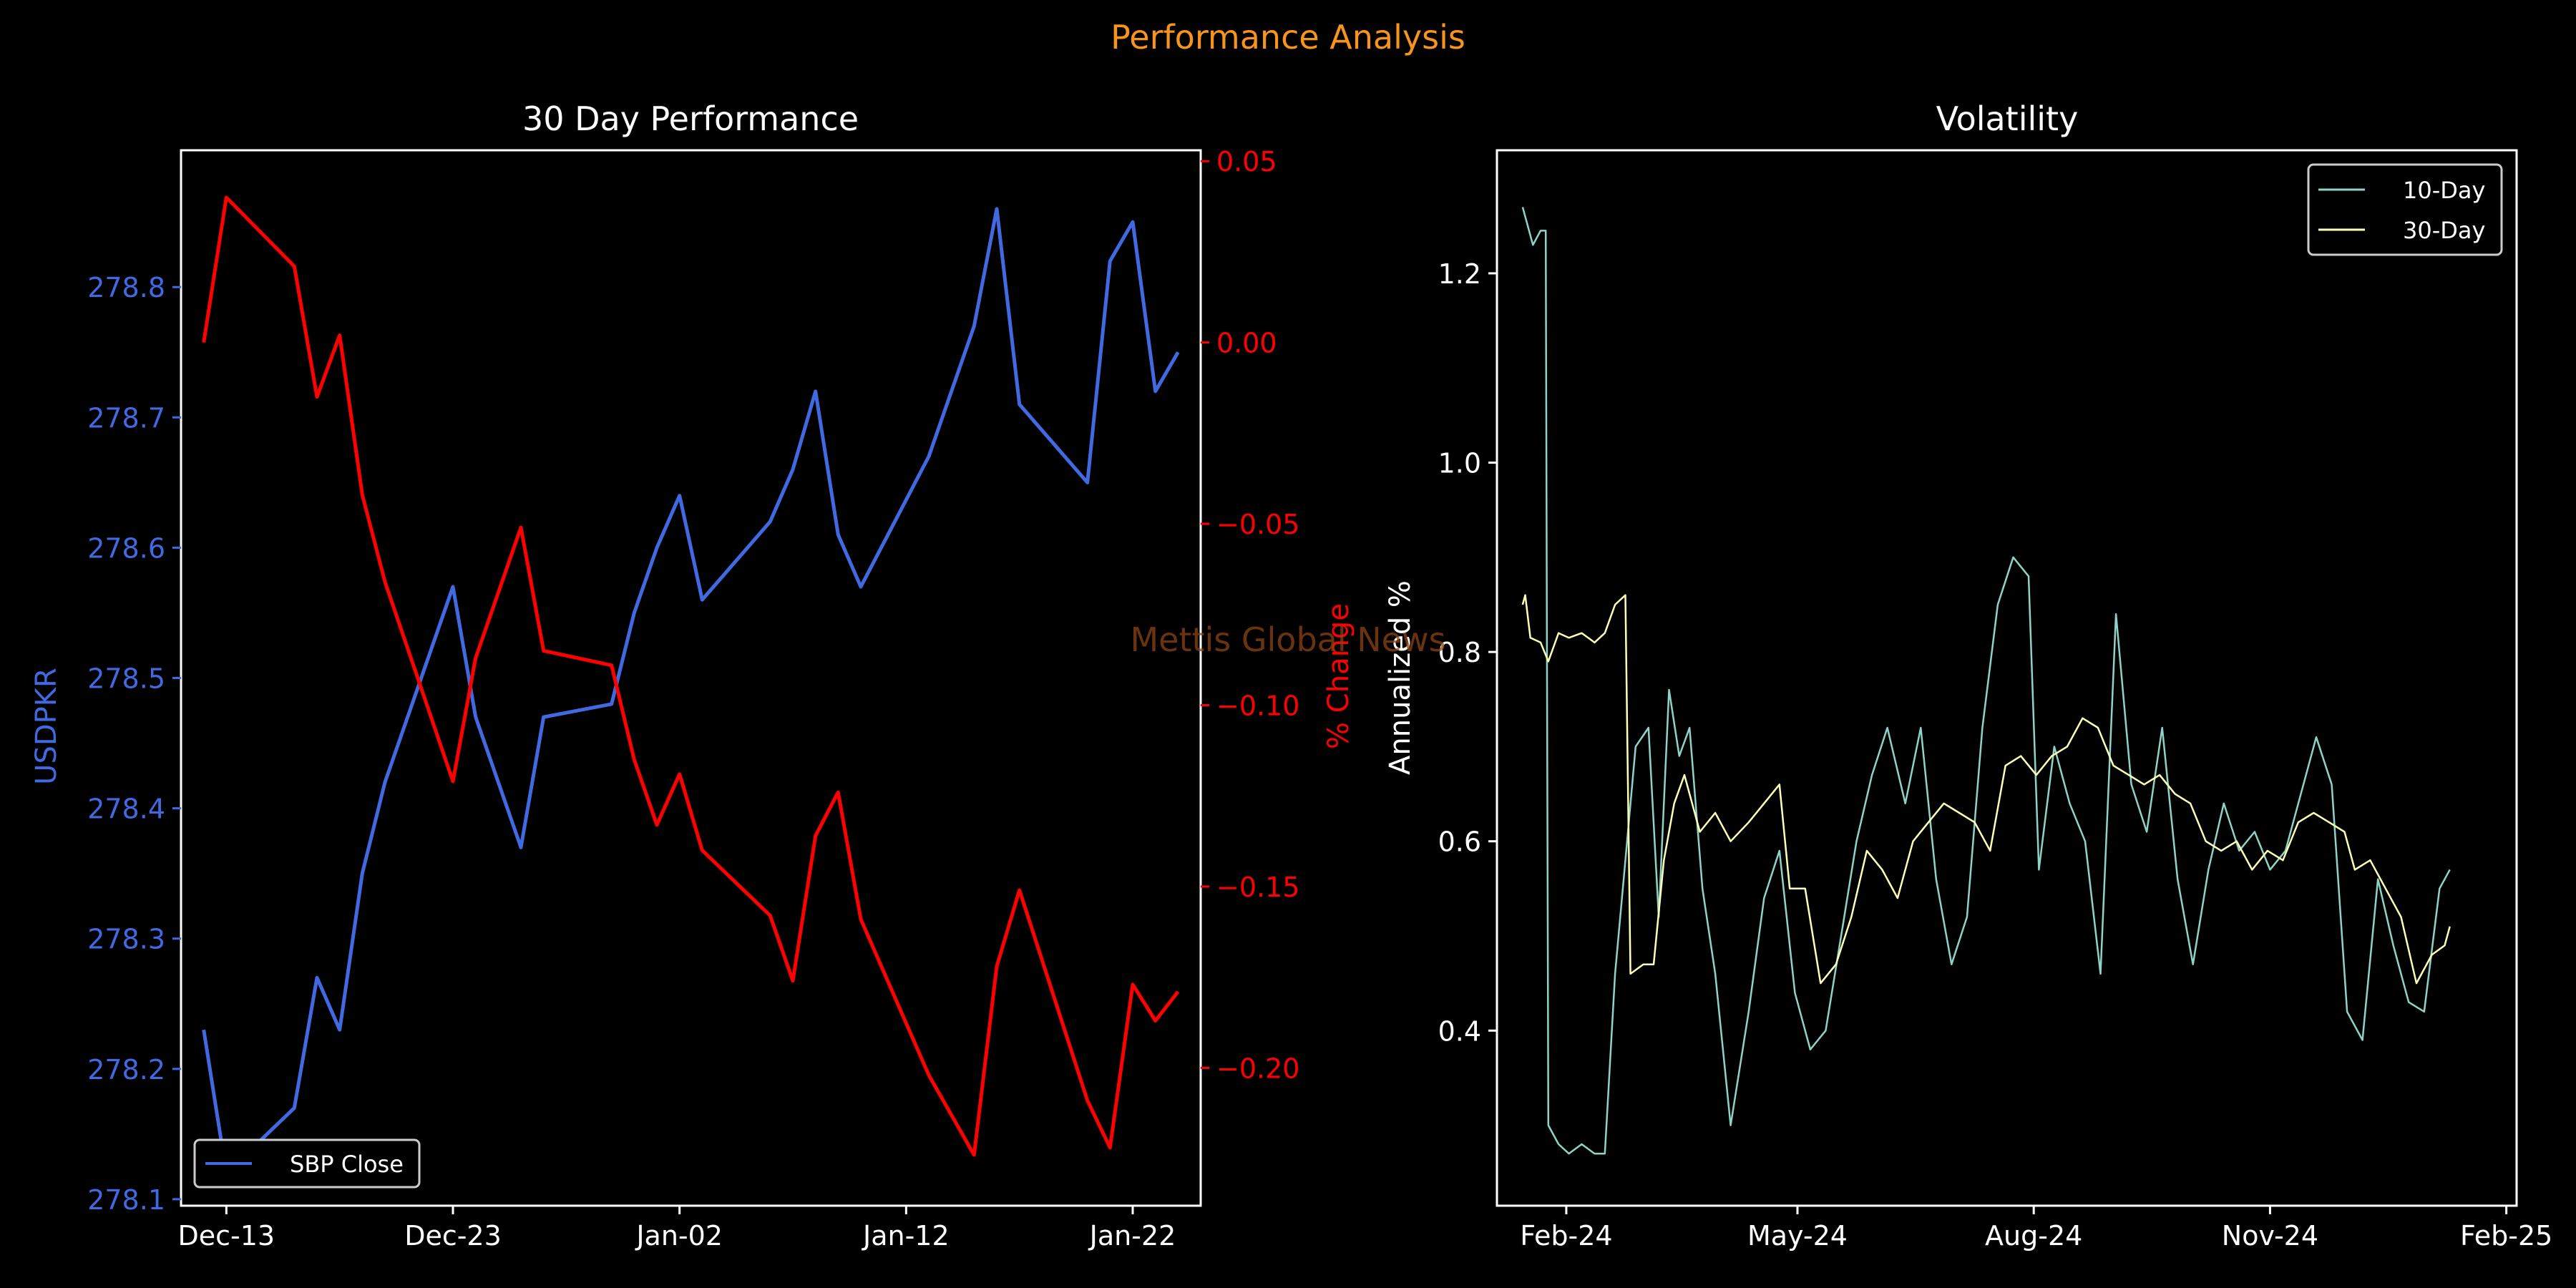  I want to click on pct-change-tick-label: −0.10, so click(1257, 706).